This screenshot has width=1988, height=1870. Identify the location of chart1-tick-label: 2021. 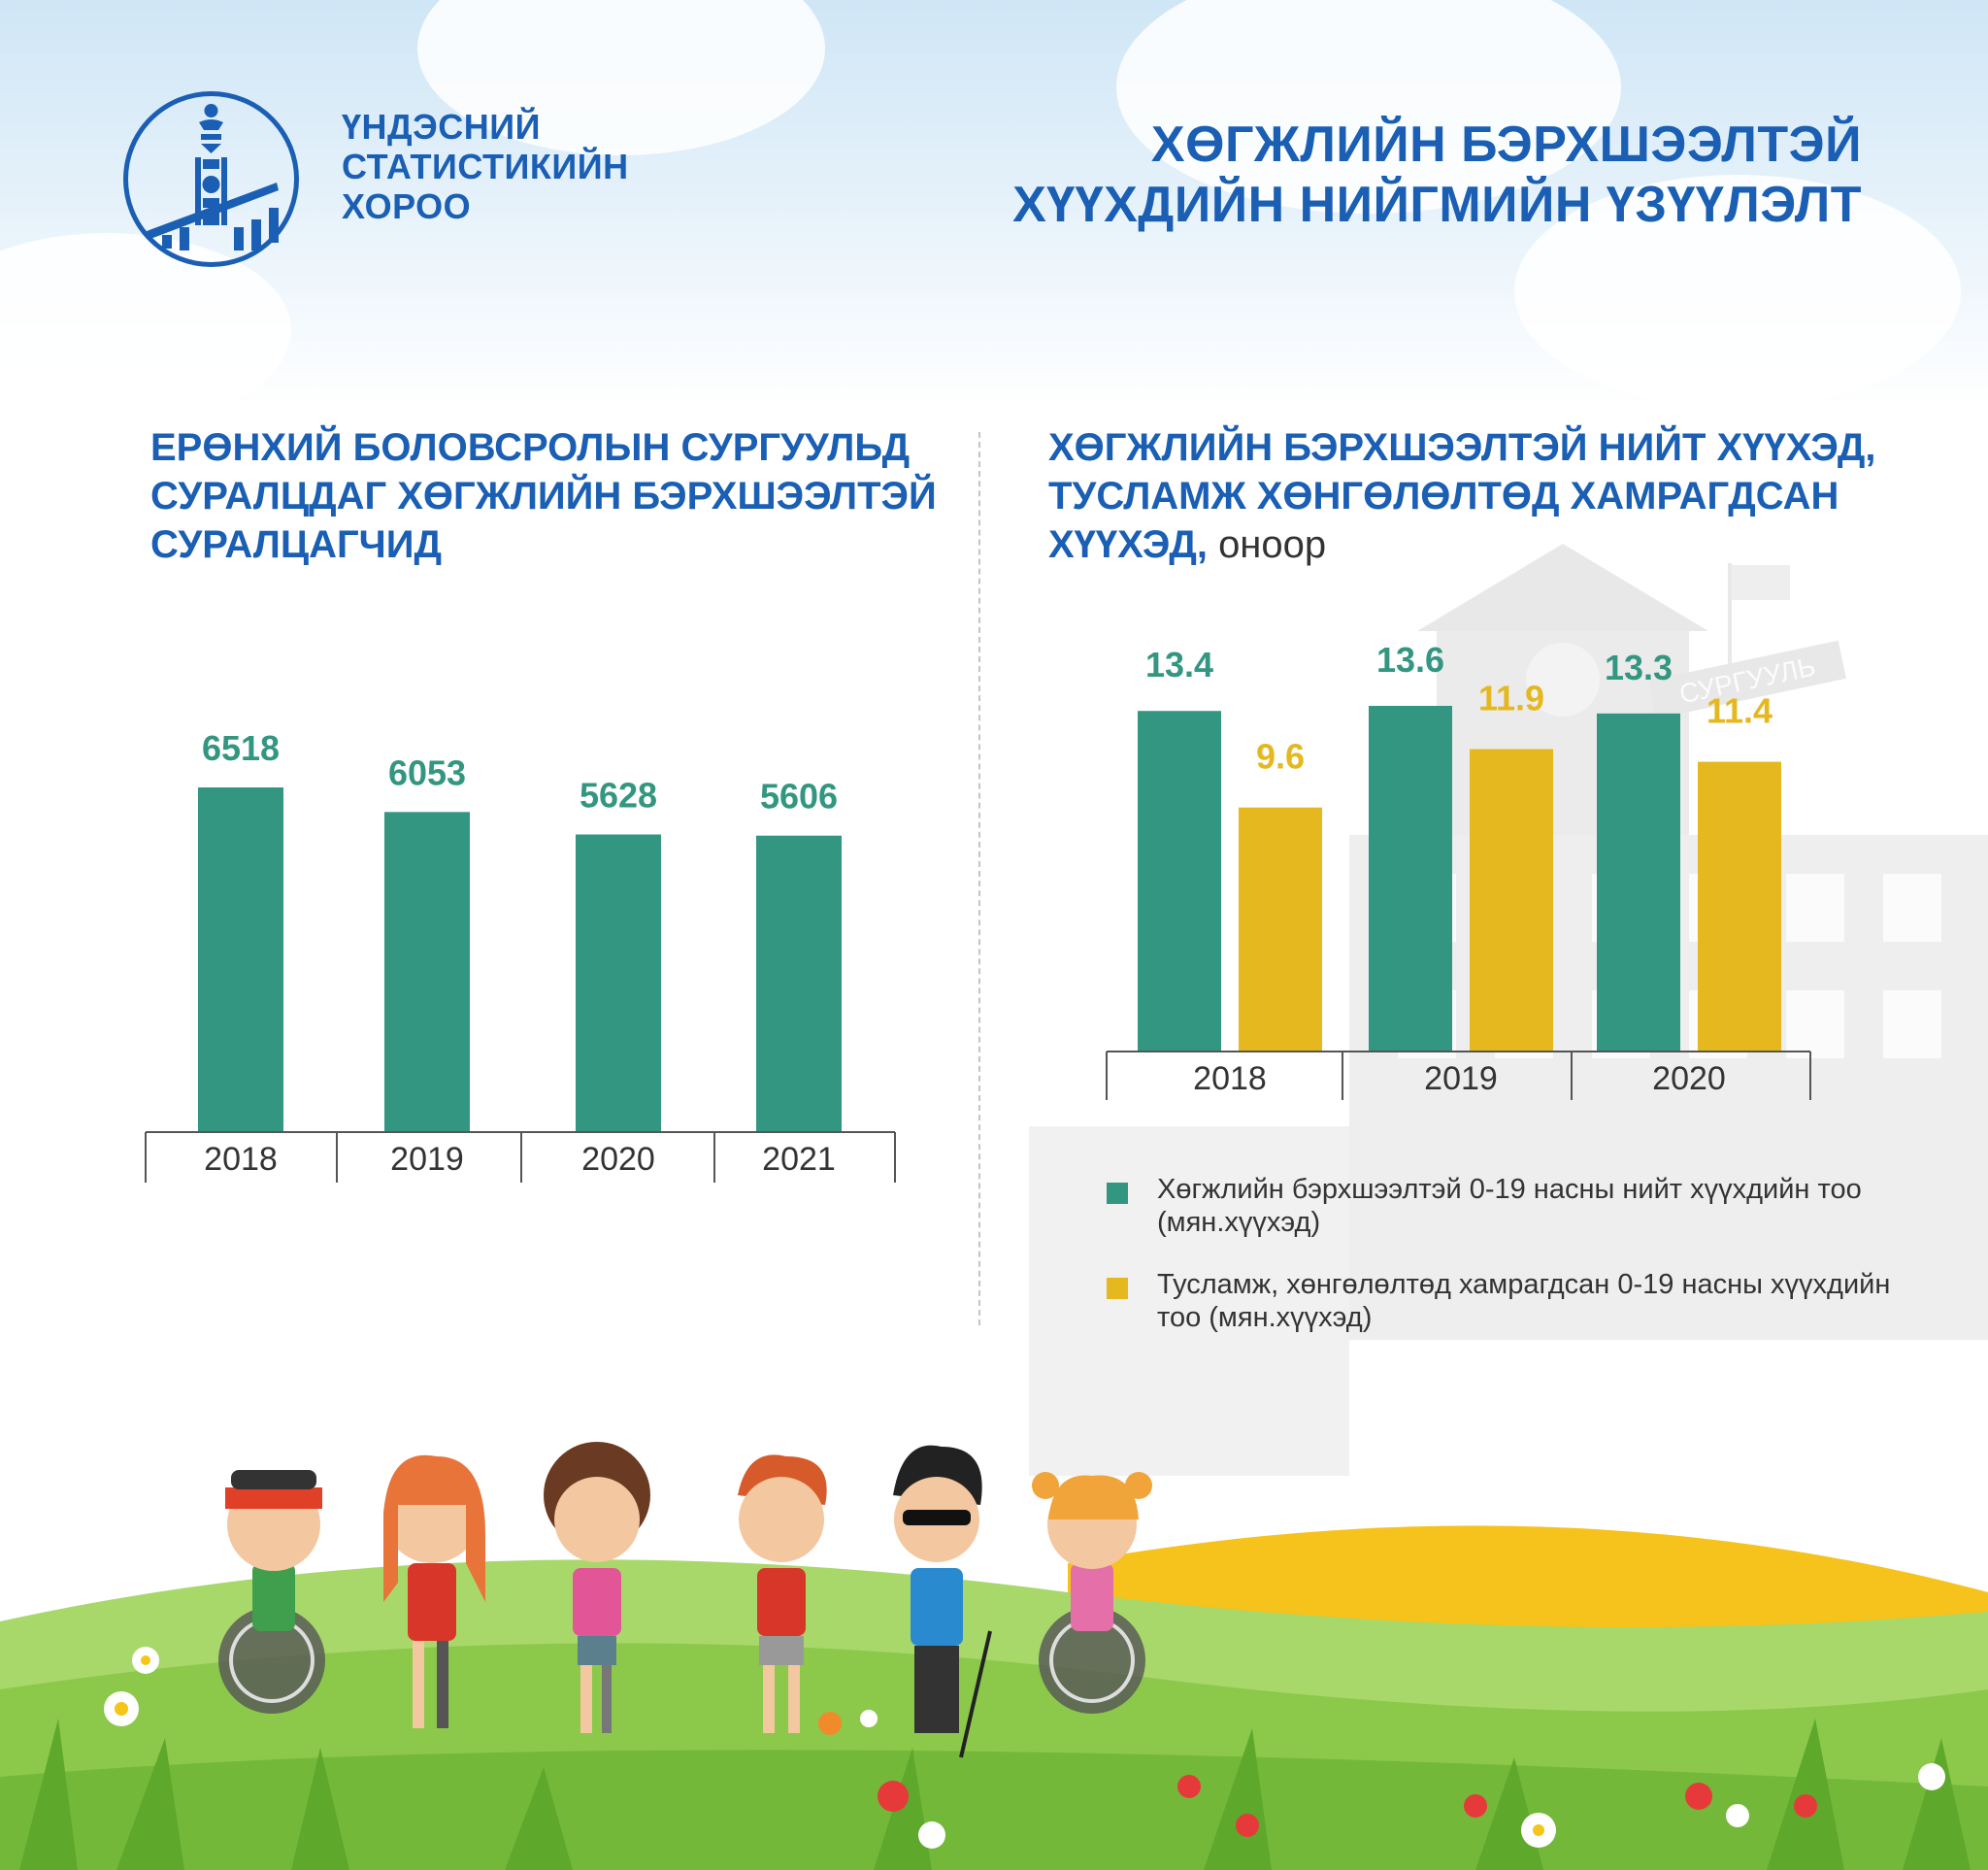
(799, 1159).